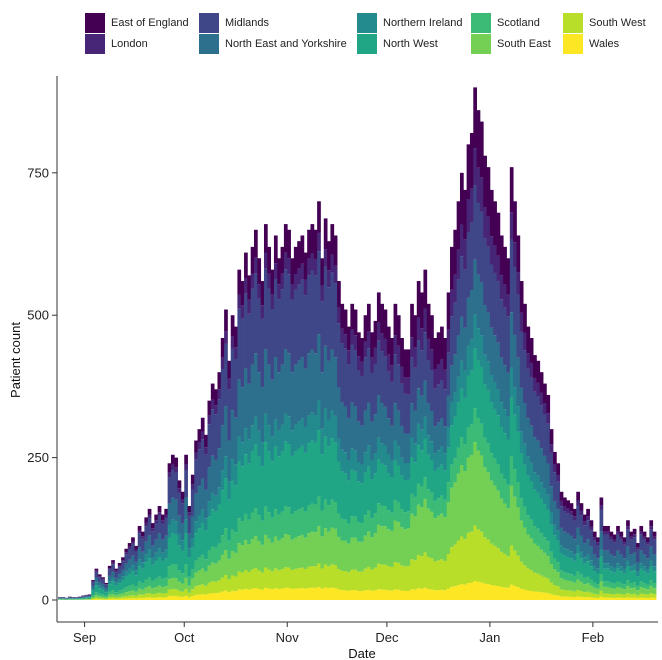 The height and width of the screenshot is (660, 662). What do you see at coordinates (116, 44) in the screenshot?
I see `legend-item: London` at bounding box center [116, 44].